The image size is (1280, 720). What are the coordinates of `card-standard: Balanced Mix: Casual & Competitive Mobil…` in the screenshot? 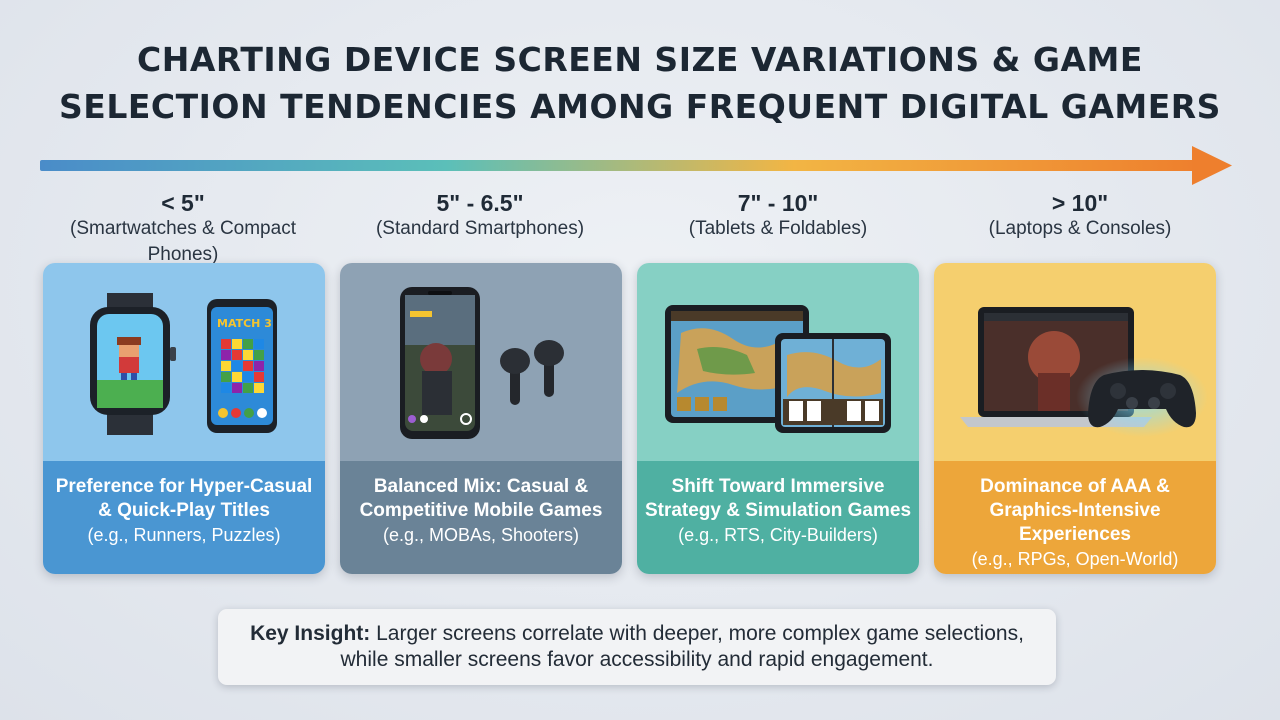 It's located at (481, 418).